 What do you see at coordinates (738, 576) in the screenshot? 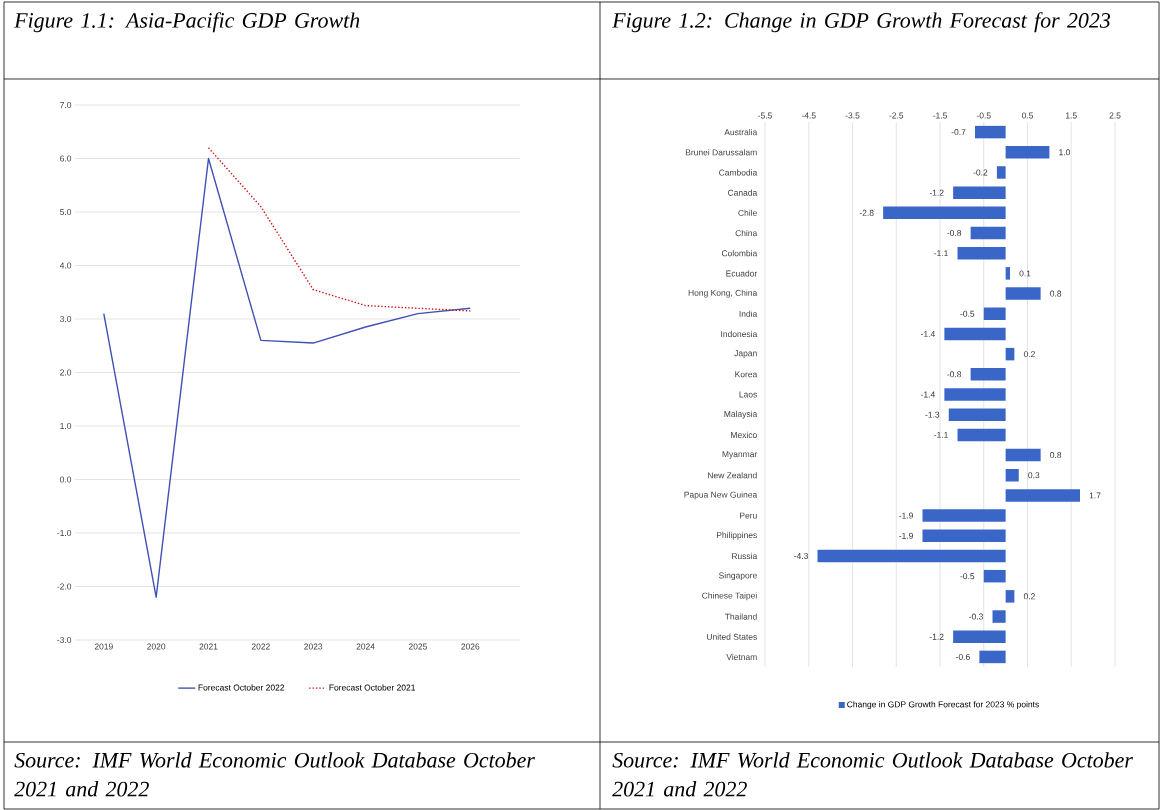
I see `y-tick-label: Singapore` at bounding box center [738, 576].